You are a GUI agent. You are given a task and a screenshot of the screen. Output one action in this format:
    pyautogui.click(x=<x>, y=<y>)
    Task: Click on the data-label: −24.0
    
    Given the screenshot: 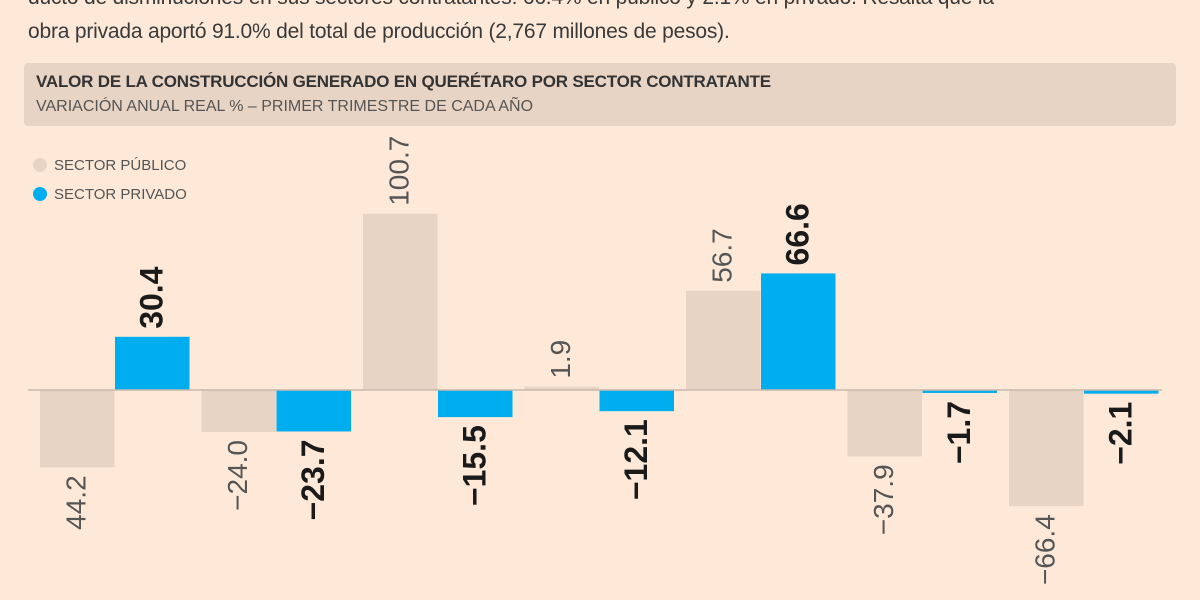 What is the action you would take?
    pyautogui.click(x=237, y=475)
    